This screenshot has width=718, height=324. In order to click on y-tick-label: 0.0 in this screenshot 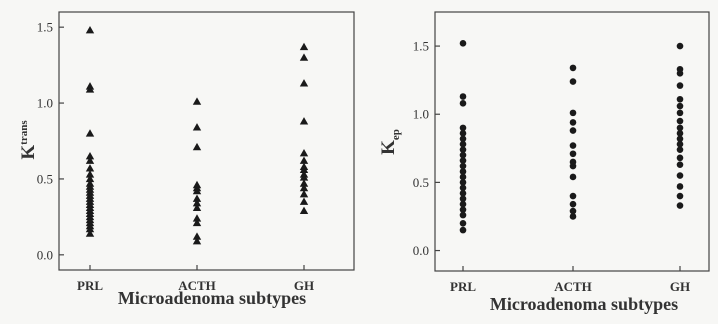, I will do `click(421, 250)`.